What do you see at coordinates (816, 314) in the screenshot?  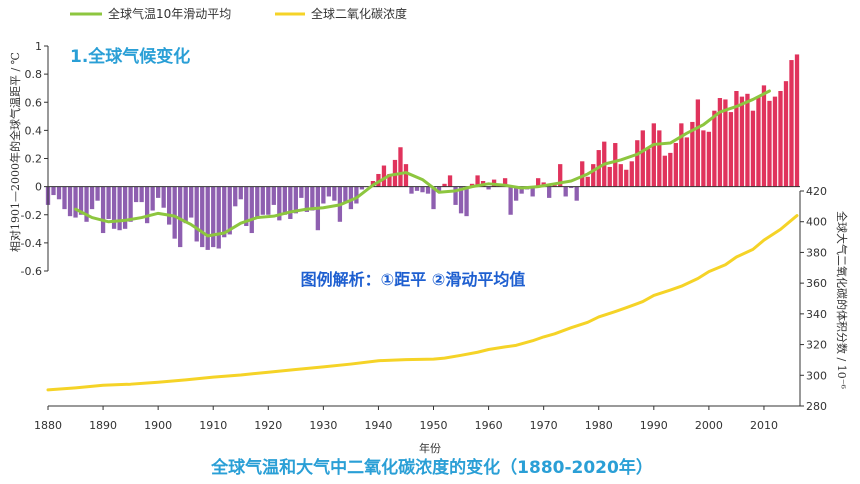 I see `y-right-tick-label: 340` at bounding box center [816, 314].